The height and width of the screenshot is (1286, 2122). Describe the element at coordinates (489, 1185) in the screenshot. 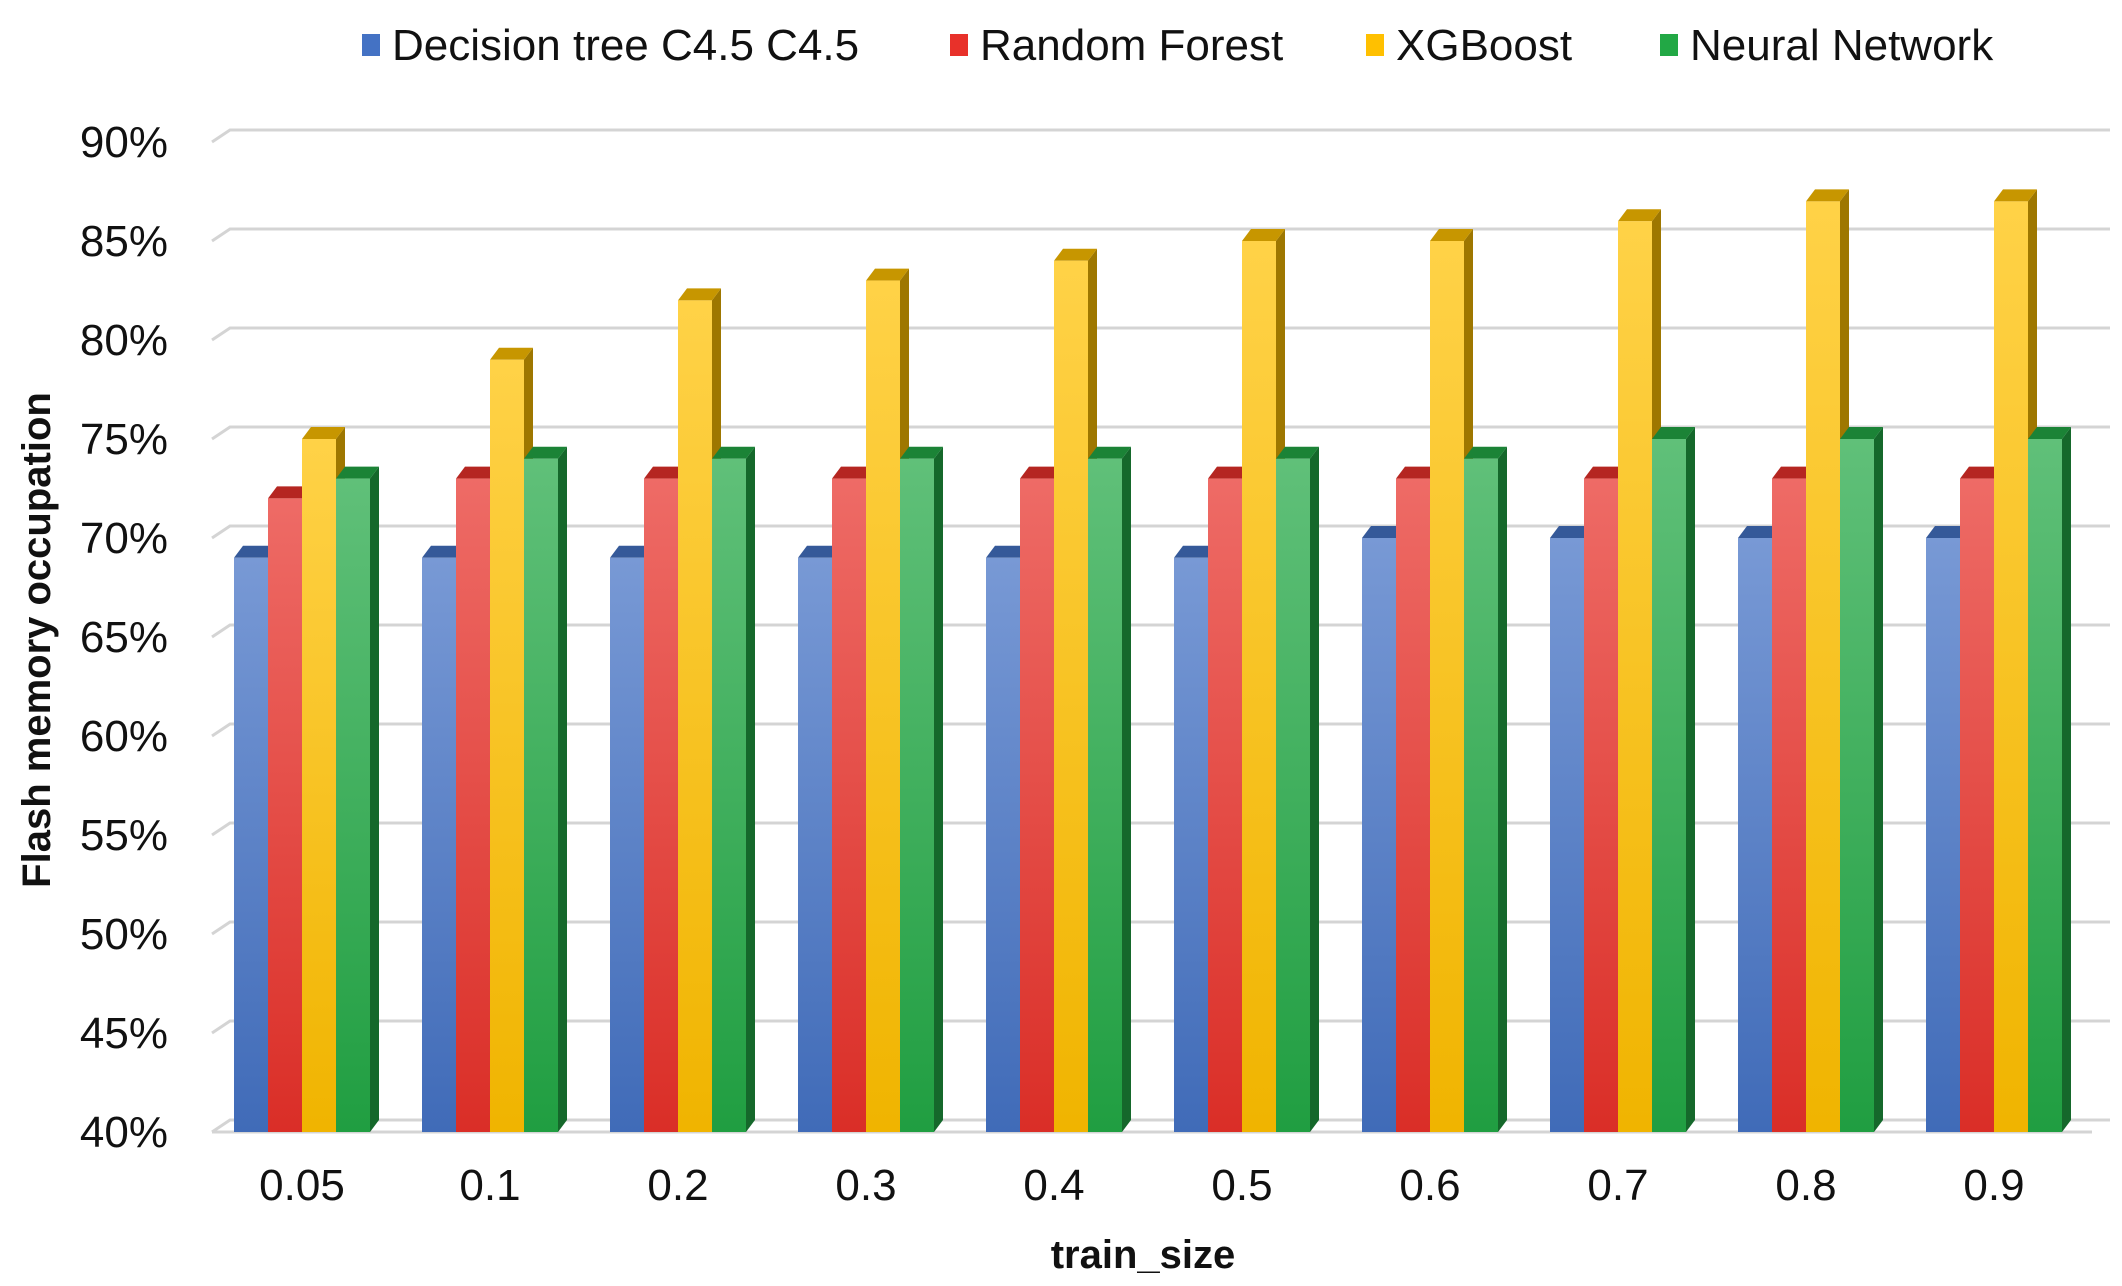

I see `x-tick-label: 0.1` at that location.